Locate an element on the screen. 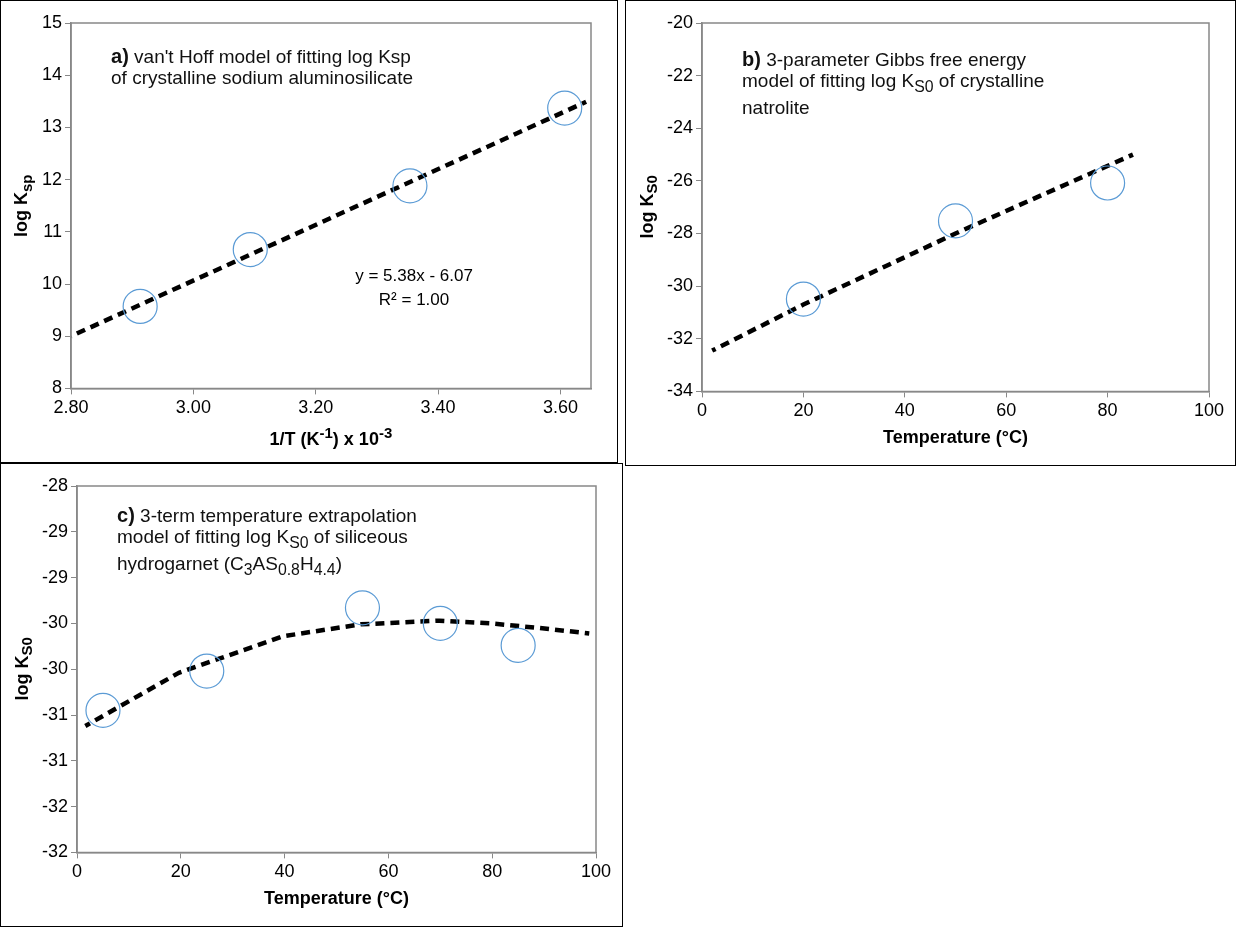  y-tick-label: 13 is located at coordinates (52, 126).